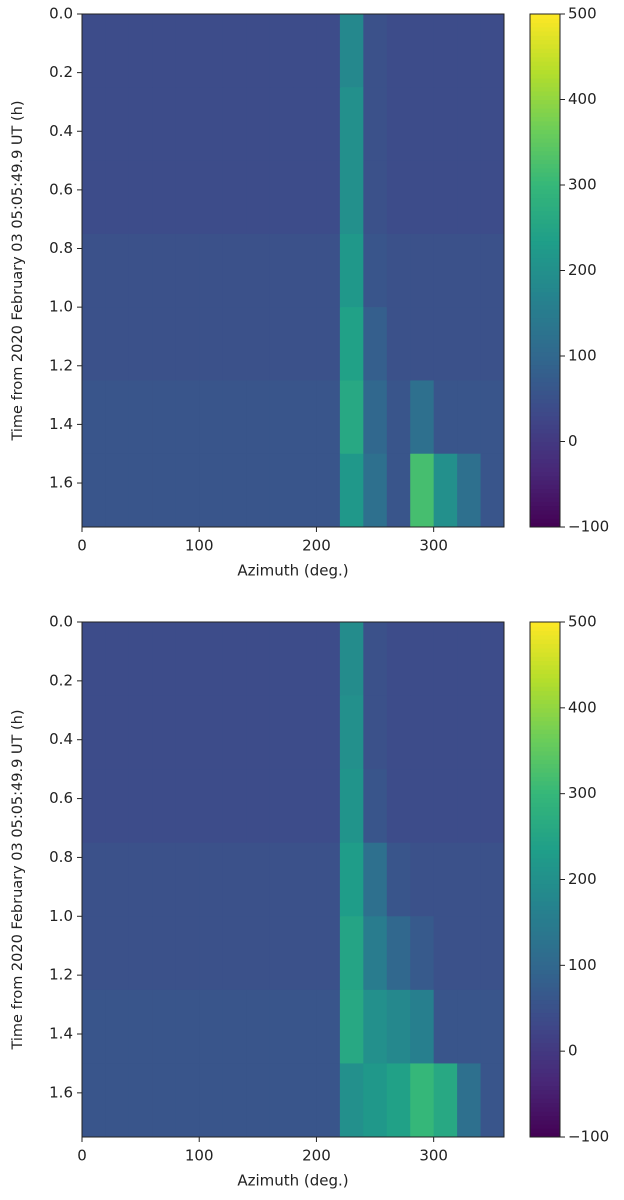 The height and width of the screenshot is (1200, 624). Describe the element at coordinates (316, 1156) in the screenshot. I see `x-tick-label: 200` at that location.